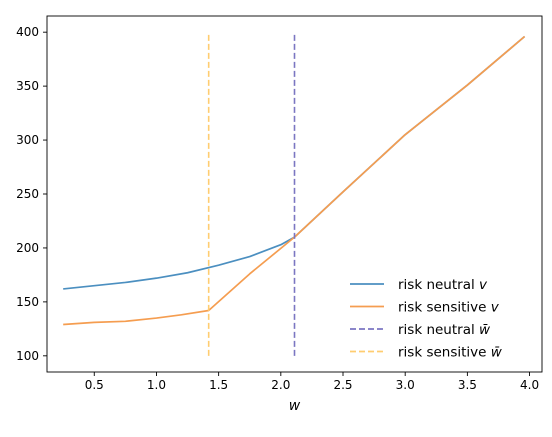 This screenshot has width=552, height=437. Describe the element at coordinates (27, 302) in the screenshot. I see `y-tick-label: 150` at that location.